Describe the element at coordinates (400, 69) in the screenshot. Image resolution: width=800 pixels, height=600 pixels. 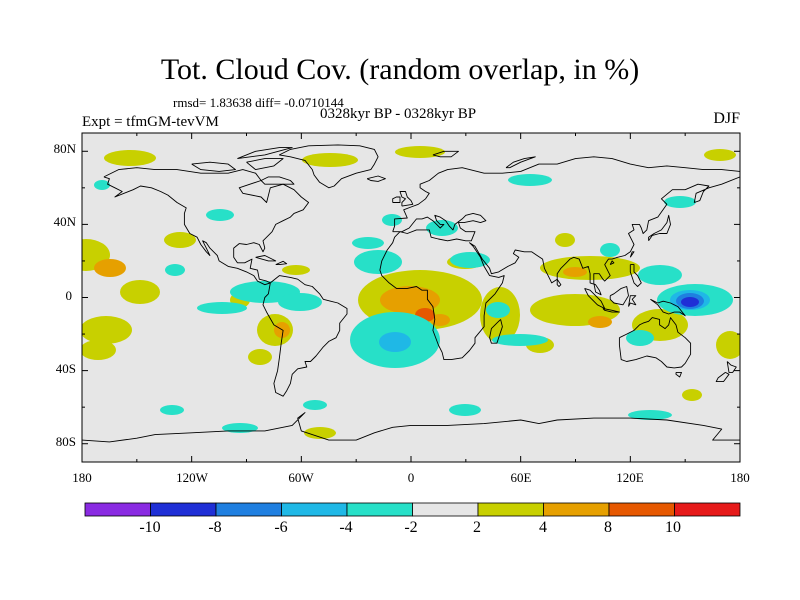
I see `plot-title: Tot. Cloud Cov. (random overlap, in %)` at that location.